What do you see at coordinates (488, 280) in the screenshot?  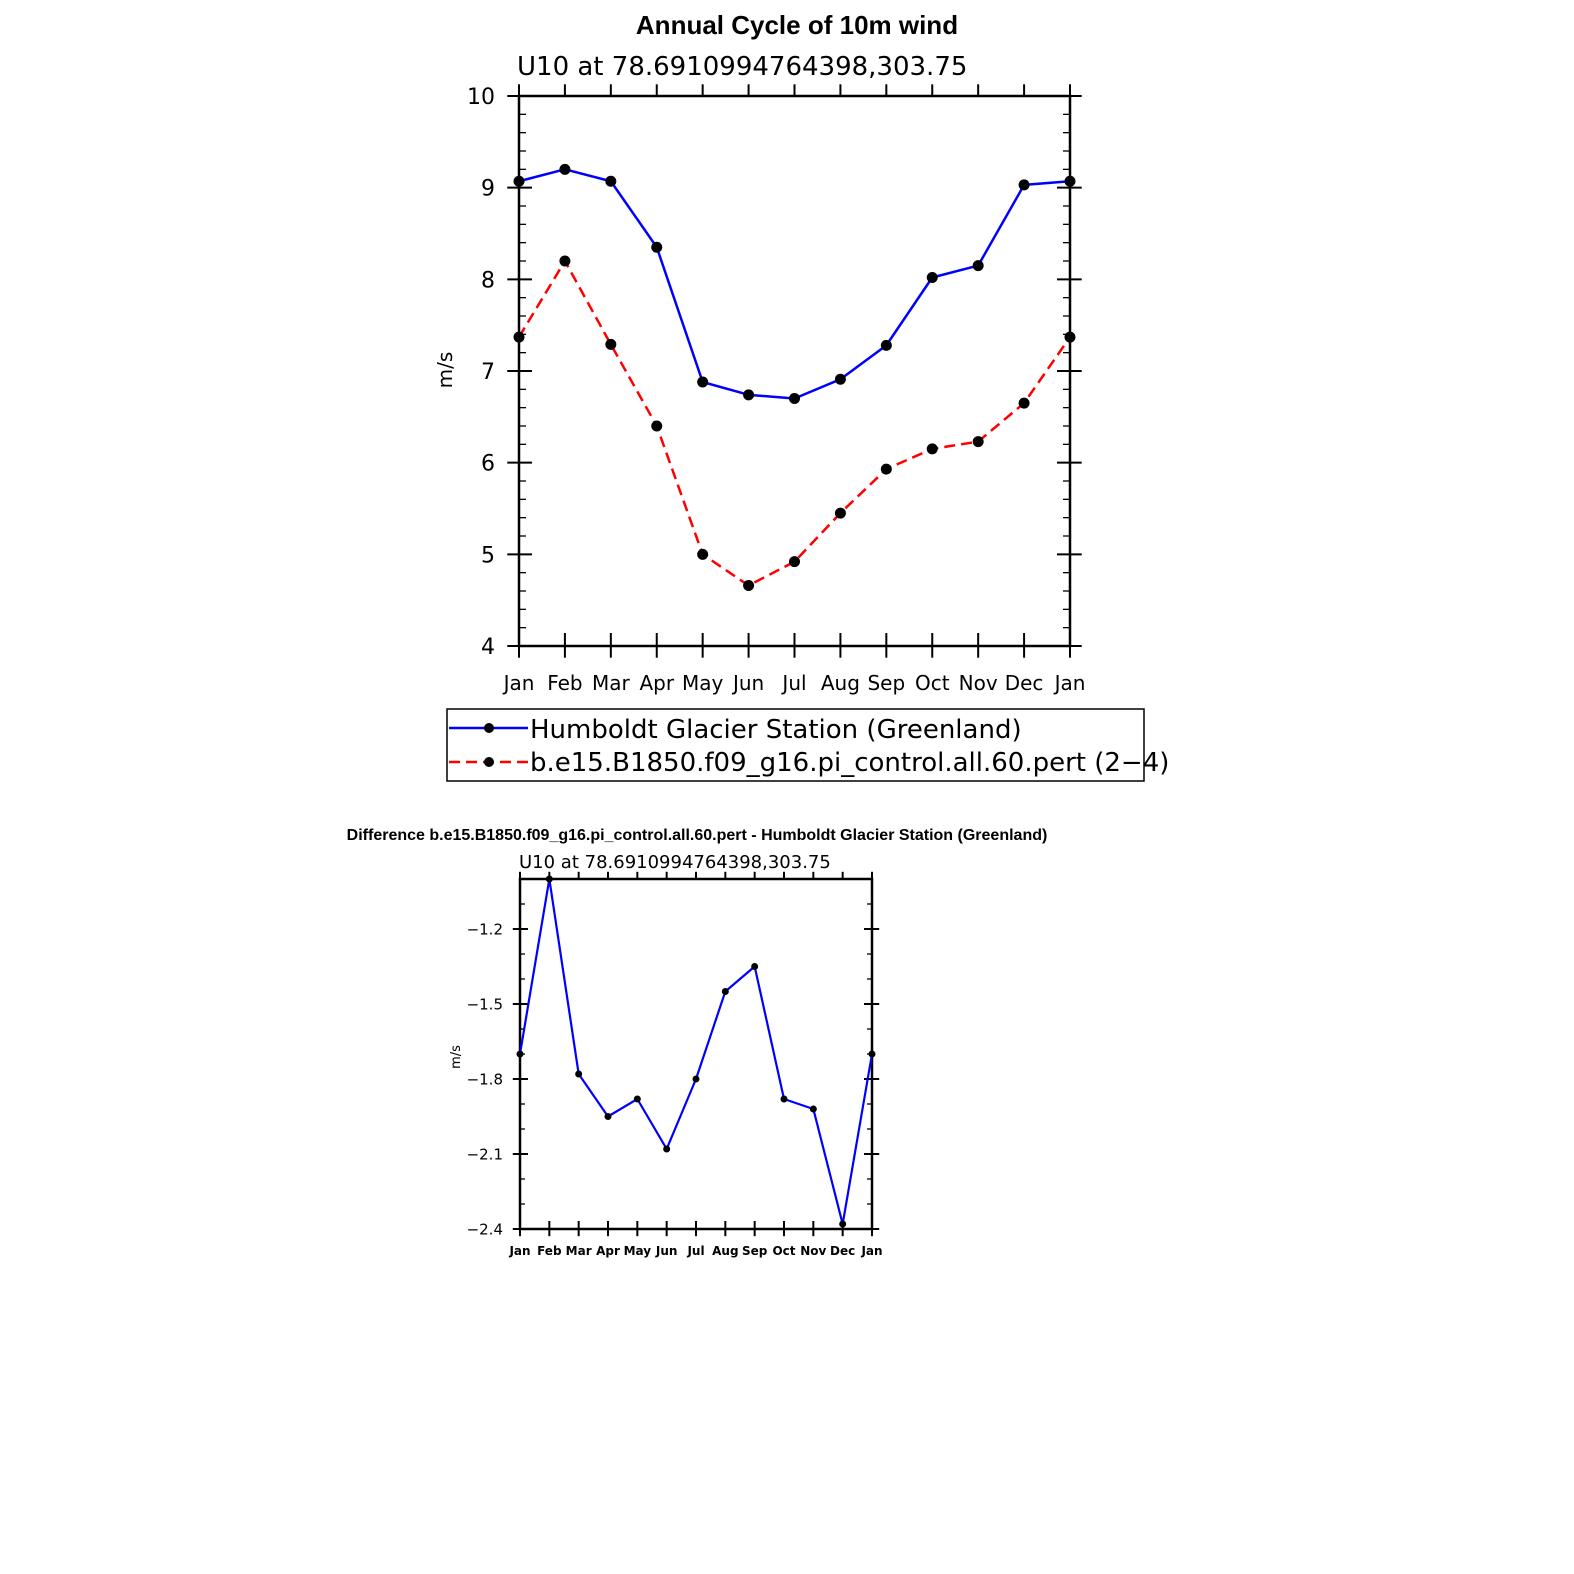 I see `chart1-y-tick-label: 8` at bounding box center [488, 280].